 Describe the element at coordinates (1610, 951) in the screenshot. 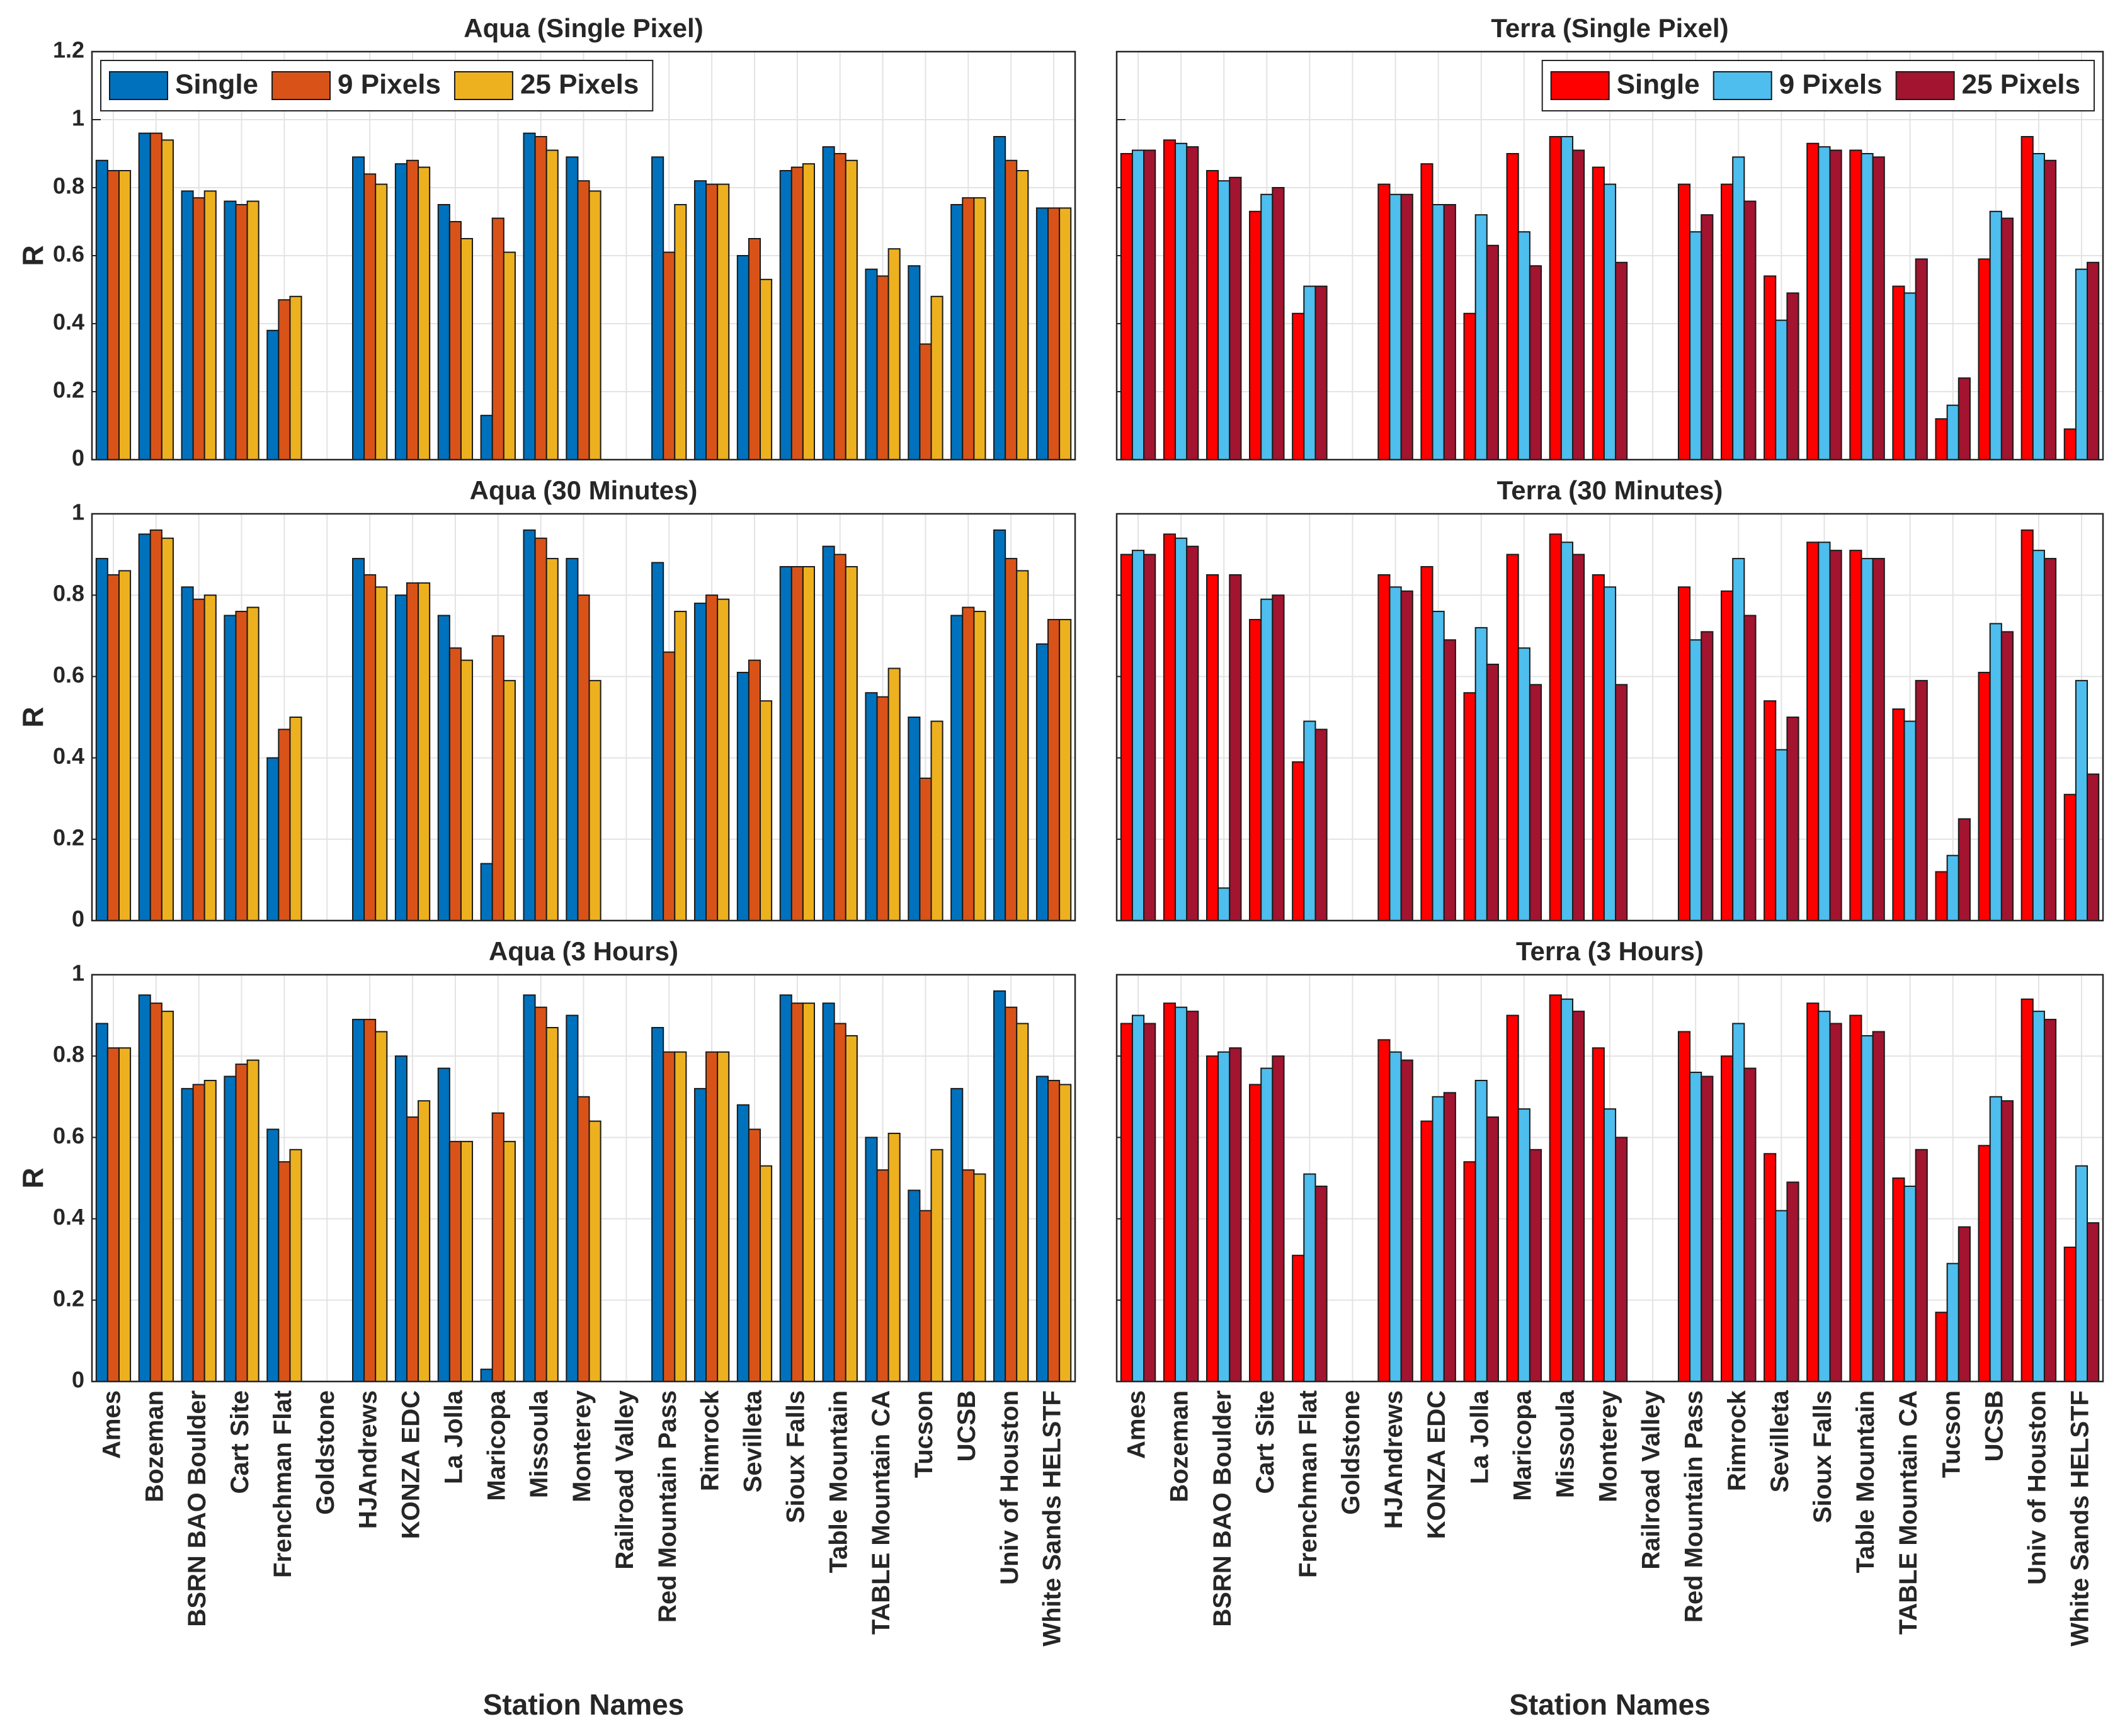

I see `chart-title: Terra (3 Hours)` at that location.